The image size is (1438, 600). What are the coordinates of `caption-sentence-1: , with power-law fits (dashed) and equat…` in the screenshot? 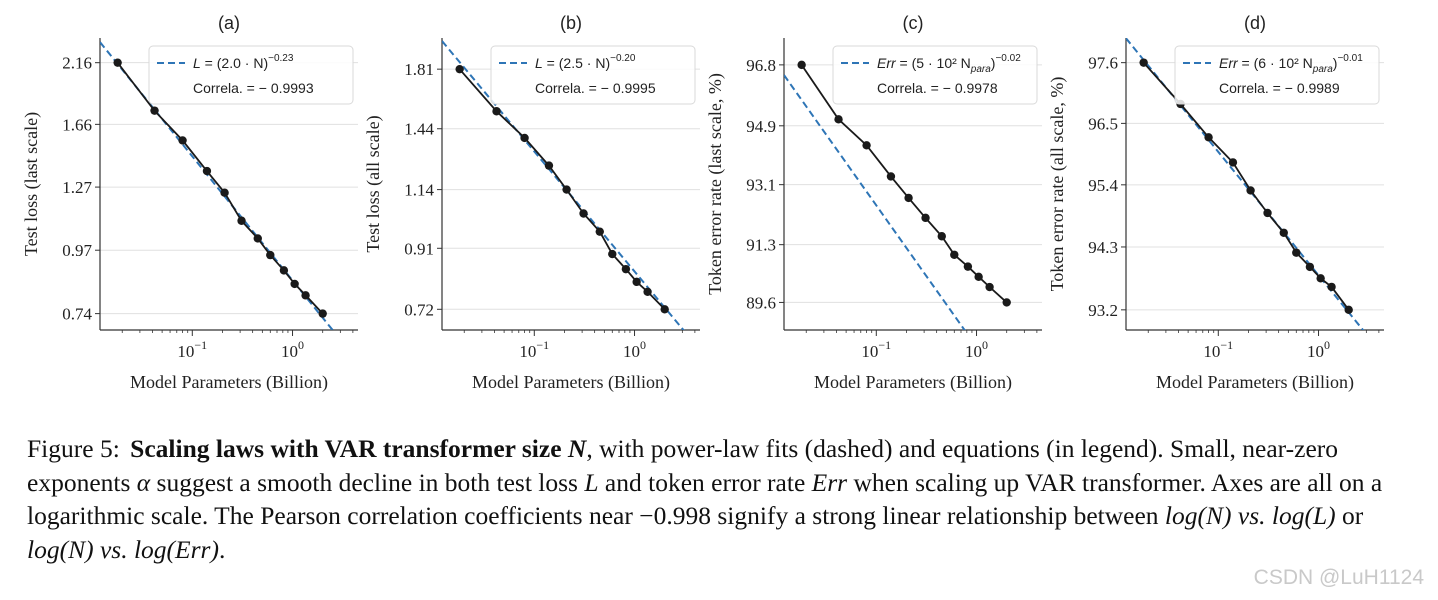 It's located at (683, 465).